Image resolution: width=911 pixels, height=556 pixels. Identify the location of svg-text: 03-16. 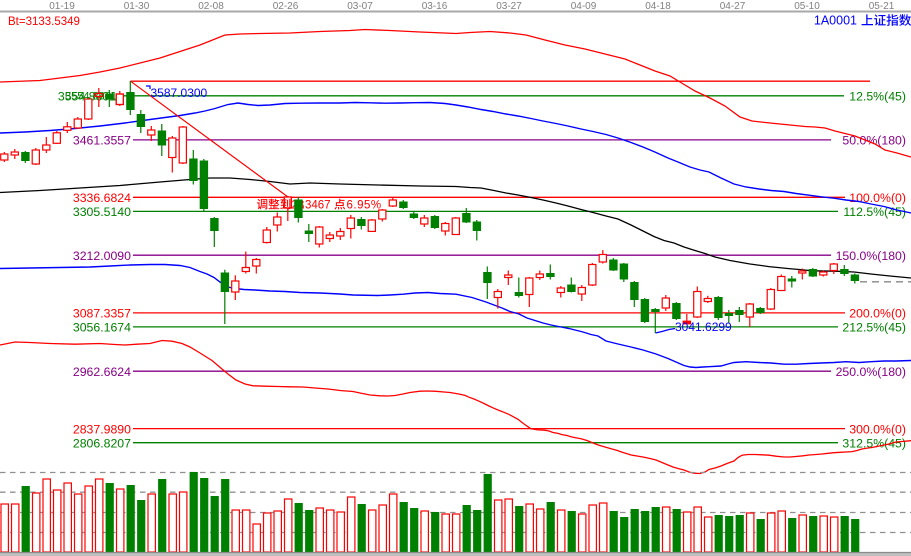
(435, 6).